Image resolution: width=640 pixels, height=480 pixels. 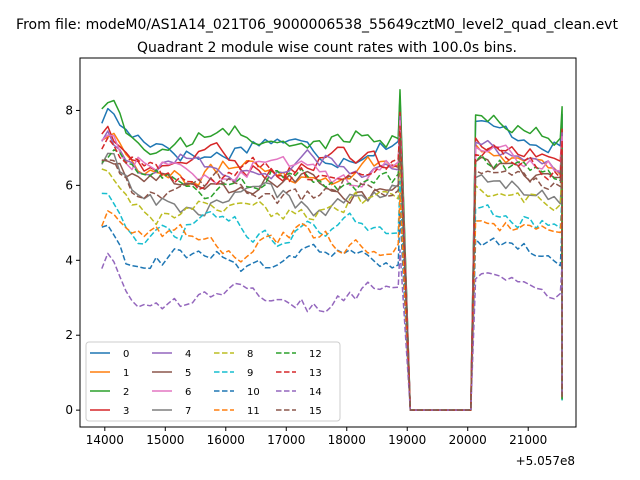 I want to click on legend-label-13: 13, so click(x=315, y=373).